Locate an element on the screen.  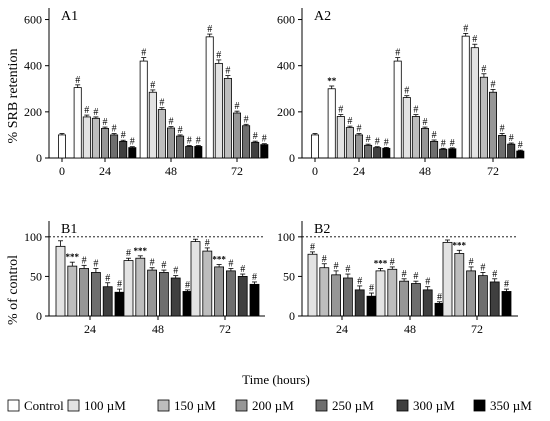
panel-label: B1 is located at coordinates (69, 229).